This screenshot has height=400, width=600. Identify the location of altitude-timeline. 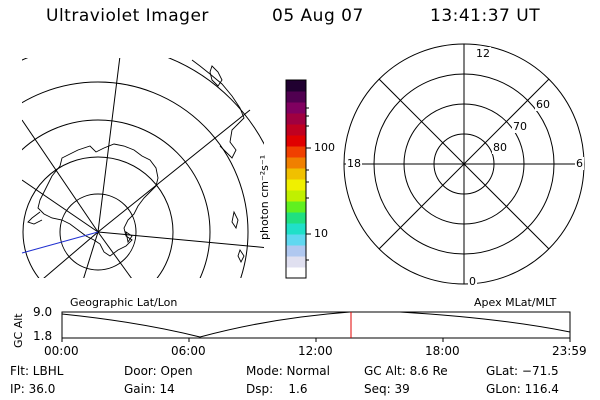
(316, 326).